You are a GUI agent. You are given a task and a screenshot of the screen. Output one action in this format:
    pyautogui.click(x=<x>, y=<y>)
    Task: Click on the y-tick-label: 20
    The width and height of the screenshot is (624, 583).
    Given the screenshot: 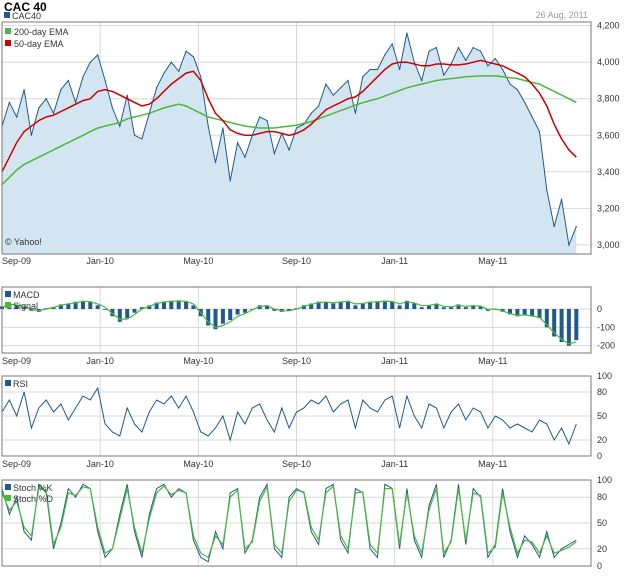 What is the action you would take?
    pyautogui.click(x=602, y=549)
    